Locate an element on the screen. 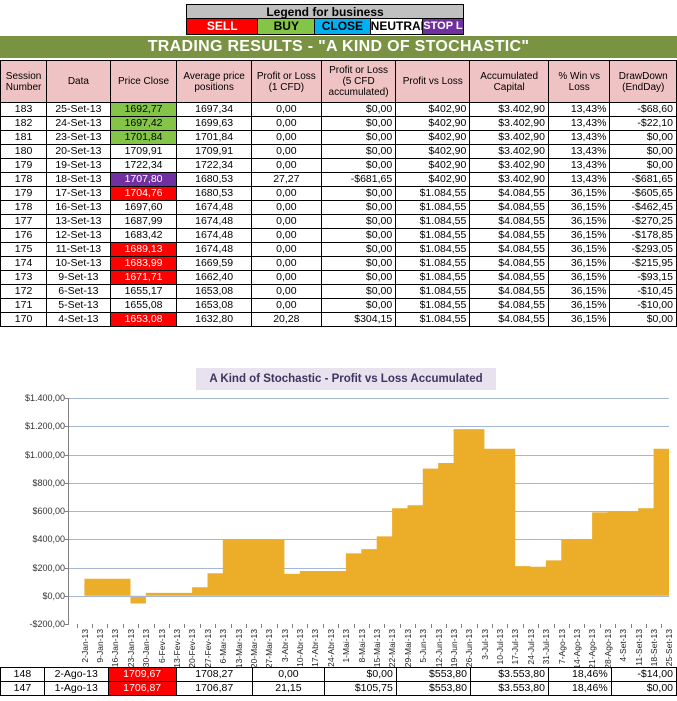 Image resolution: width=677 pixels, height=701 pixels. x-axis-label: 17-Abr-13 is located at coordinates (315, 648).